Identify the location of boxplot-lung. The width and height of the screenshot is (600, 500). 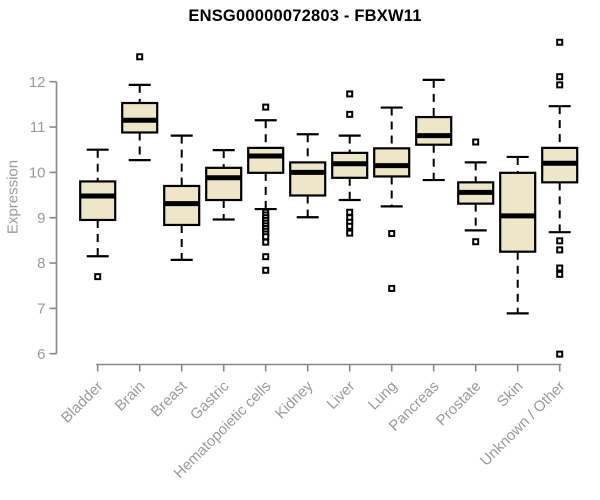
(392, 199).